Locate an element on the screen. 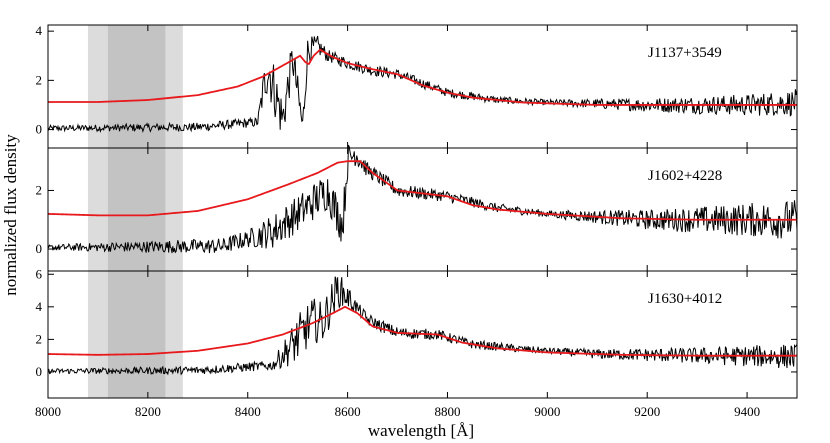 The image size is (830, 443). y-tick-label-2-0: 0 is located at coordinates (39, 248).